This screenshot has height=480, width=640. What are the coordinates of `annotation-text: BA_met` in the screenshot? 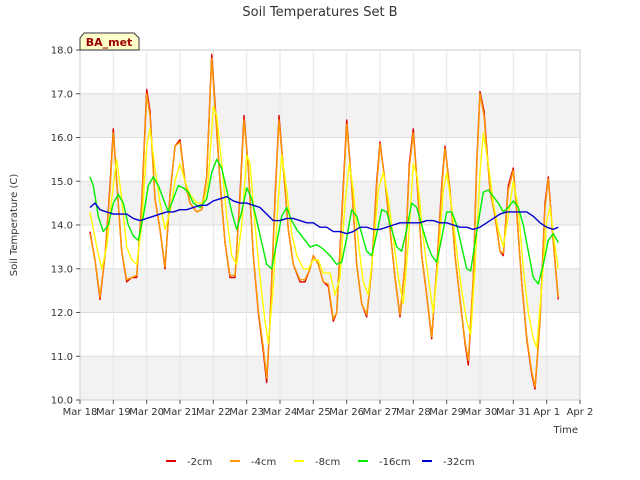 It's located at (109, 42).